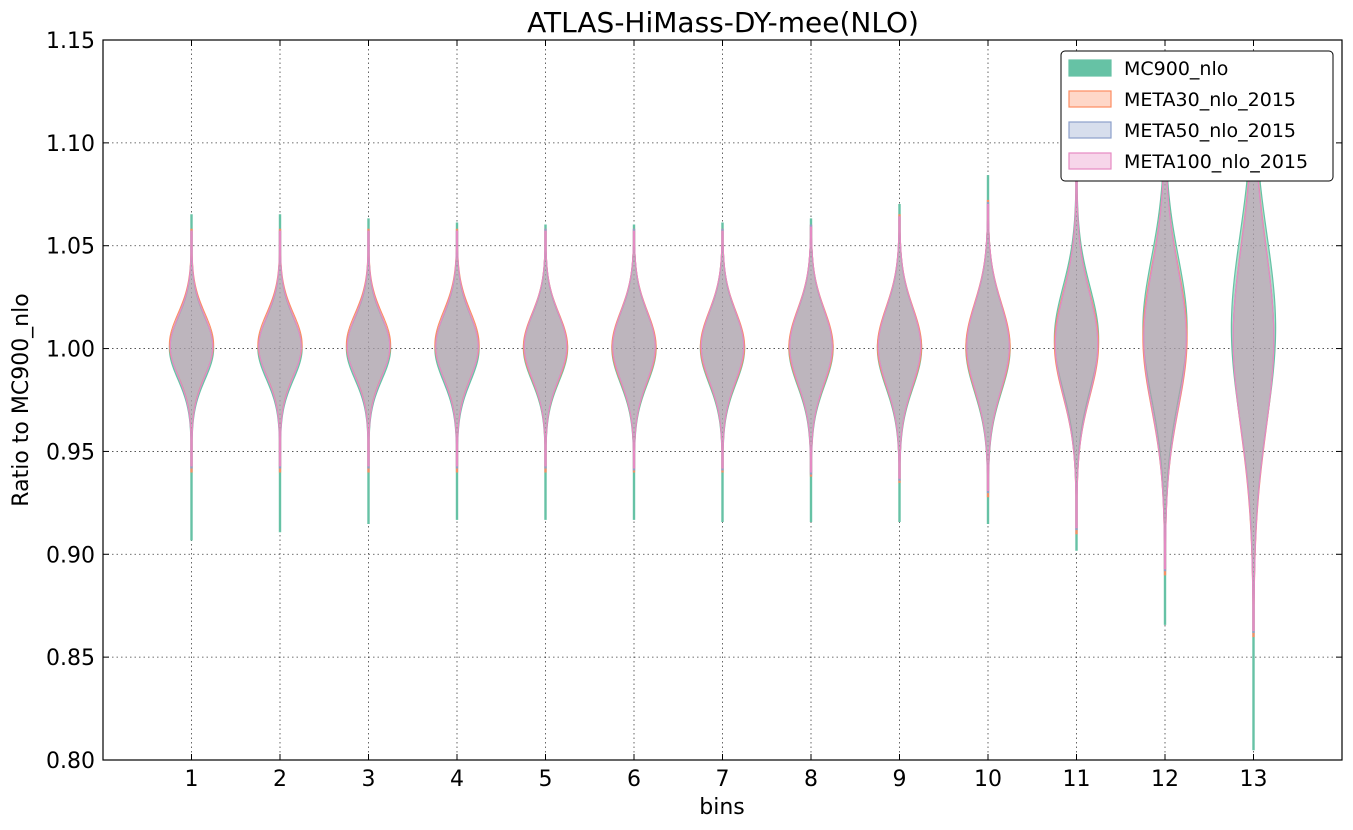  I want to click on y-tick-label: 1.15, so click(70, 41).